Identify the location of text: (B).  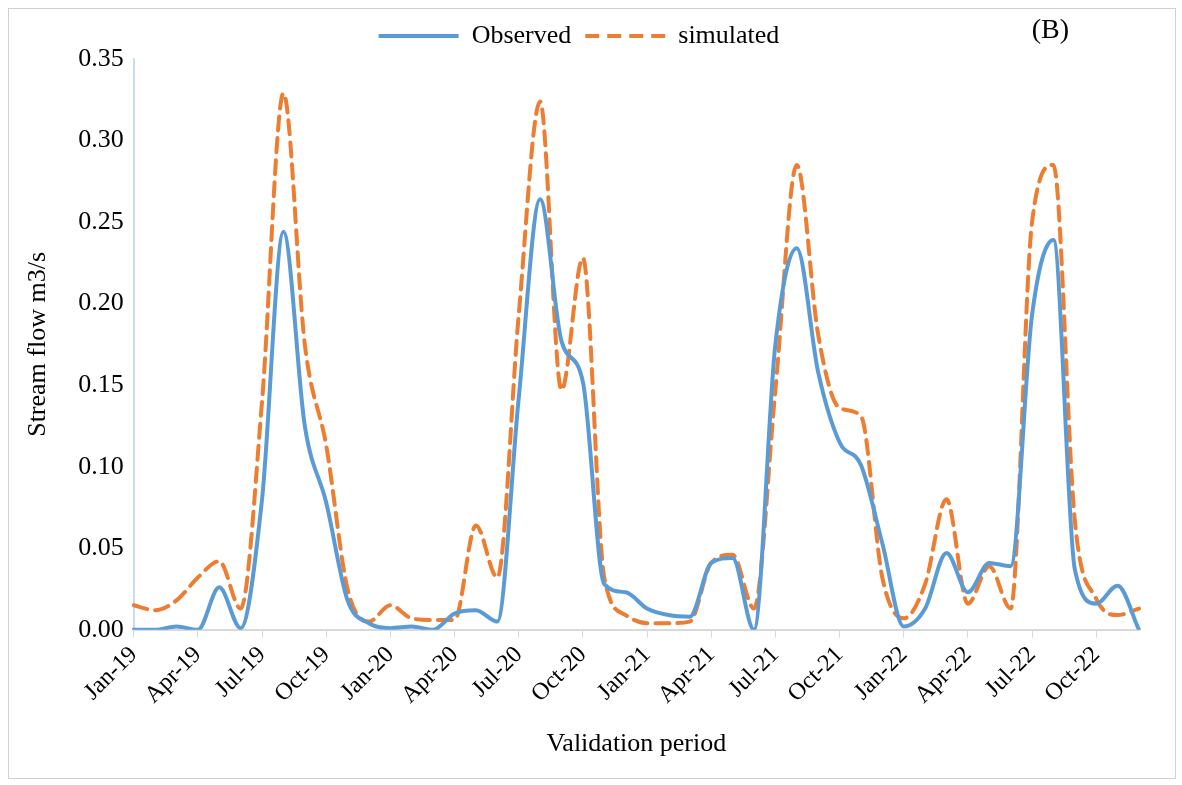
(1050, 29).